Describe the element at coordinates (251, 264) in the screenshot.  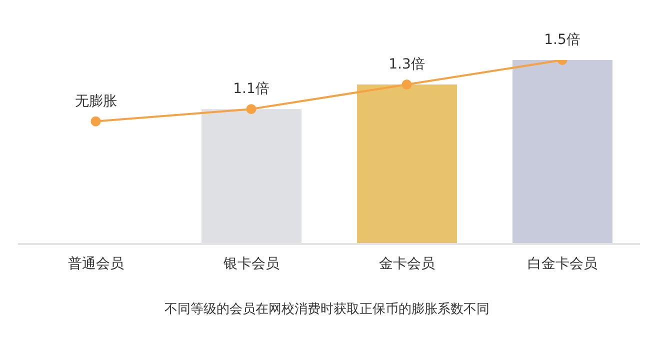
I see `x-tick-label: 银卡会员` at that location.